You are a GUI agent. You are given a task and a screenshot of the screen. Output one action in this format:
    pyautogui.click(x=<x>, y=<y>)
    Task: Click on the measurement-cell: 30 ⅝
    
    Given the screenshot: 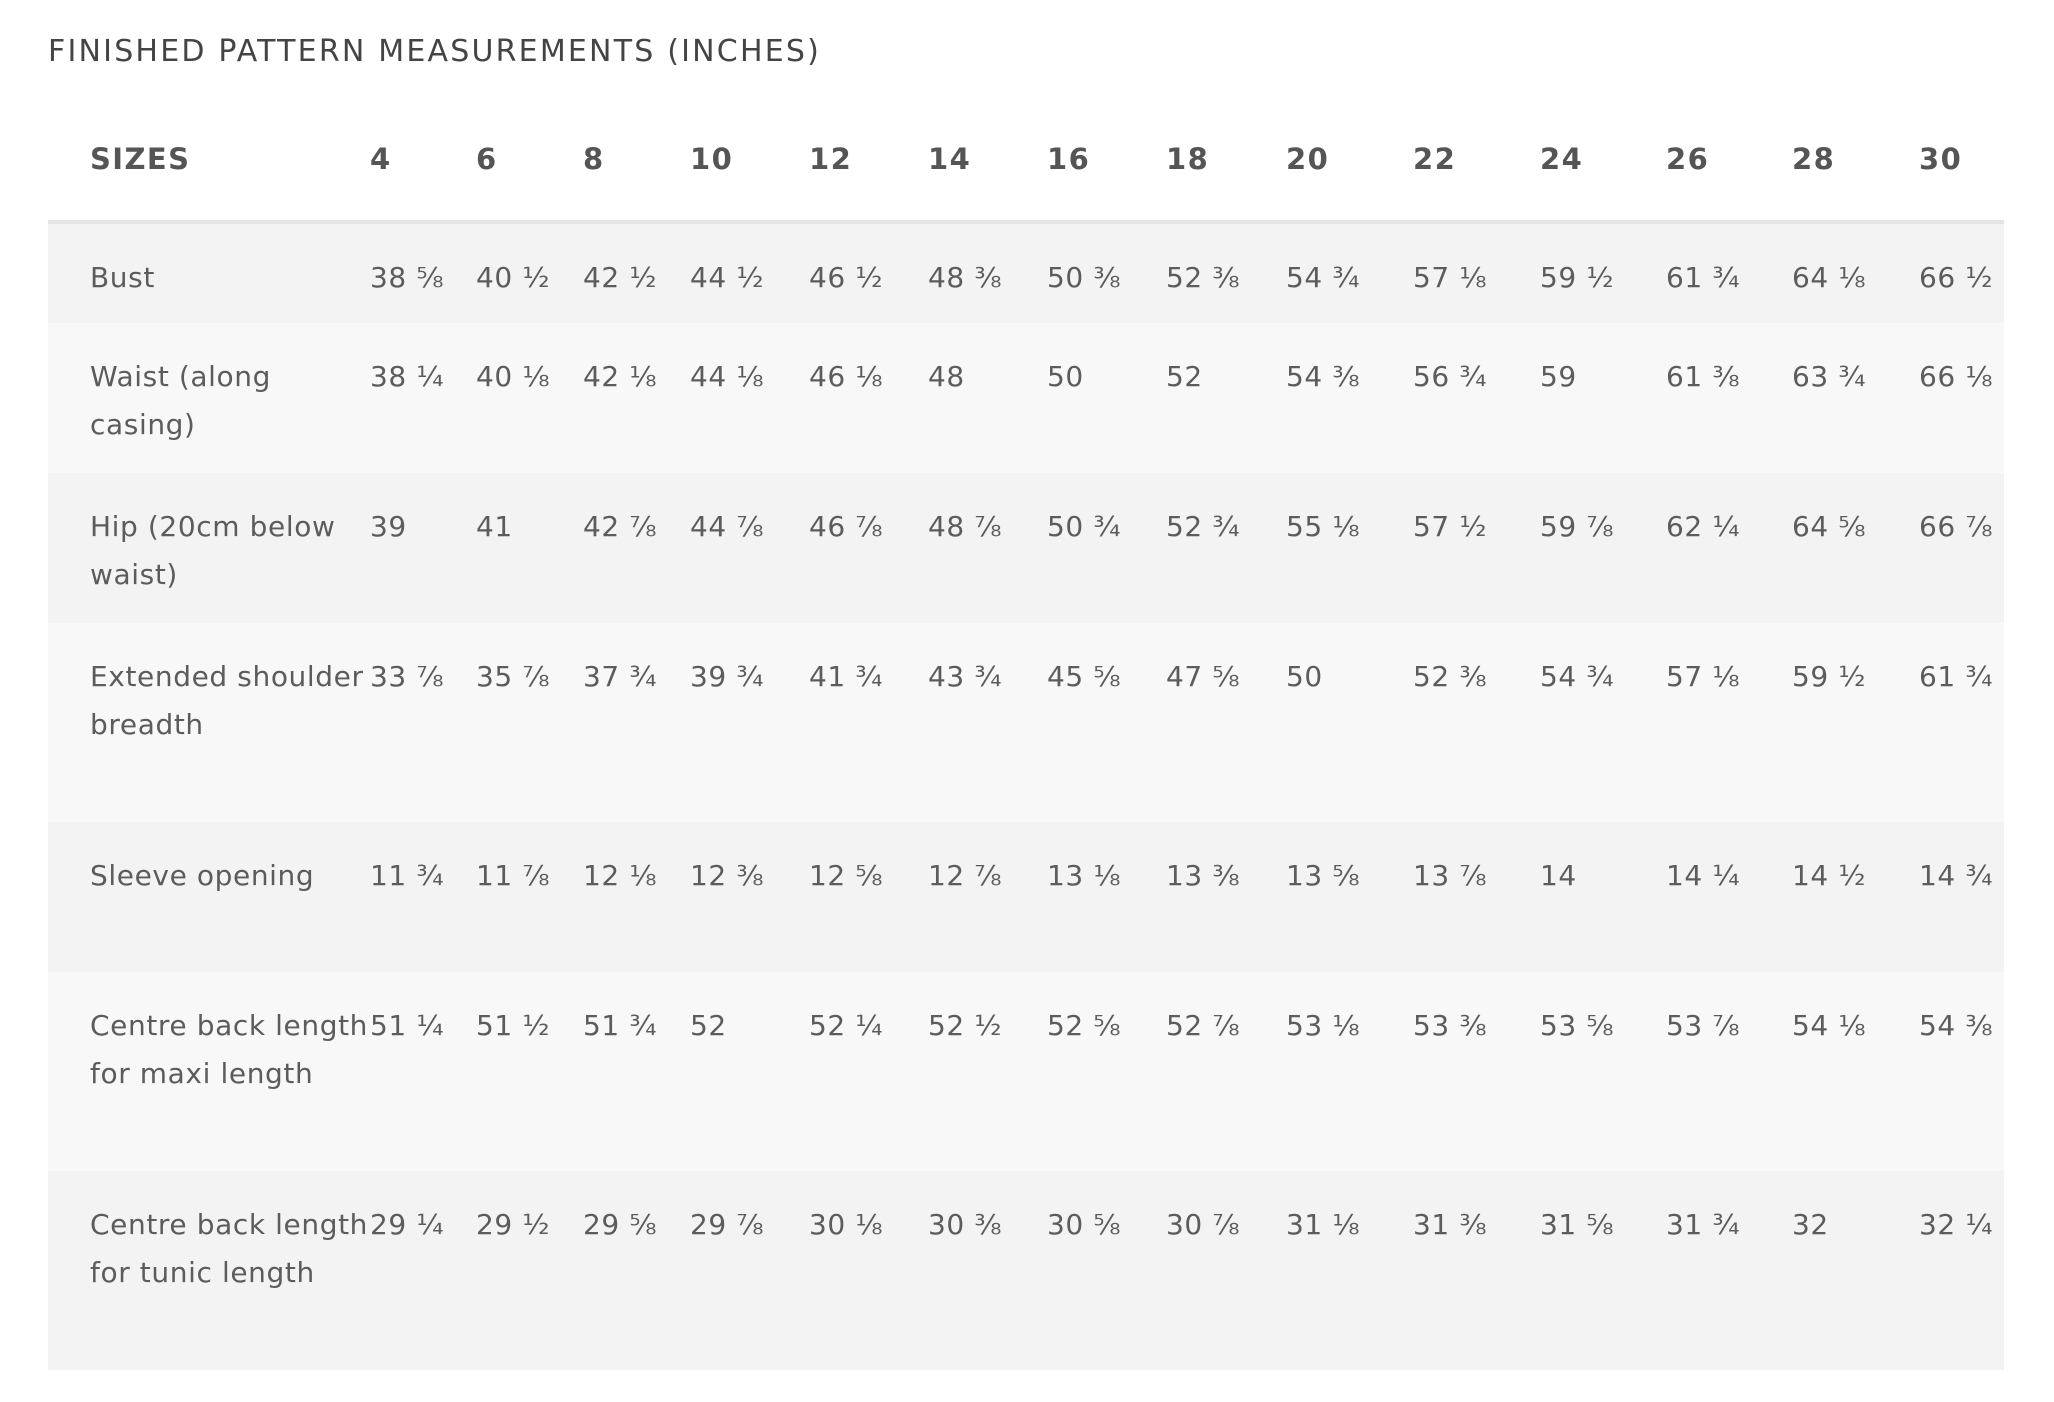 What is the action you would take?
    pyautogui.click(x=1106, y=1270)
    